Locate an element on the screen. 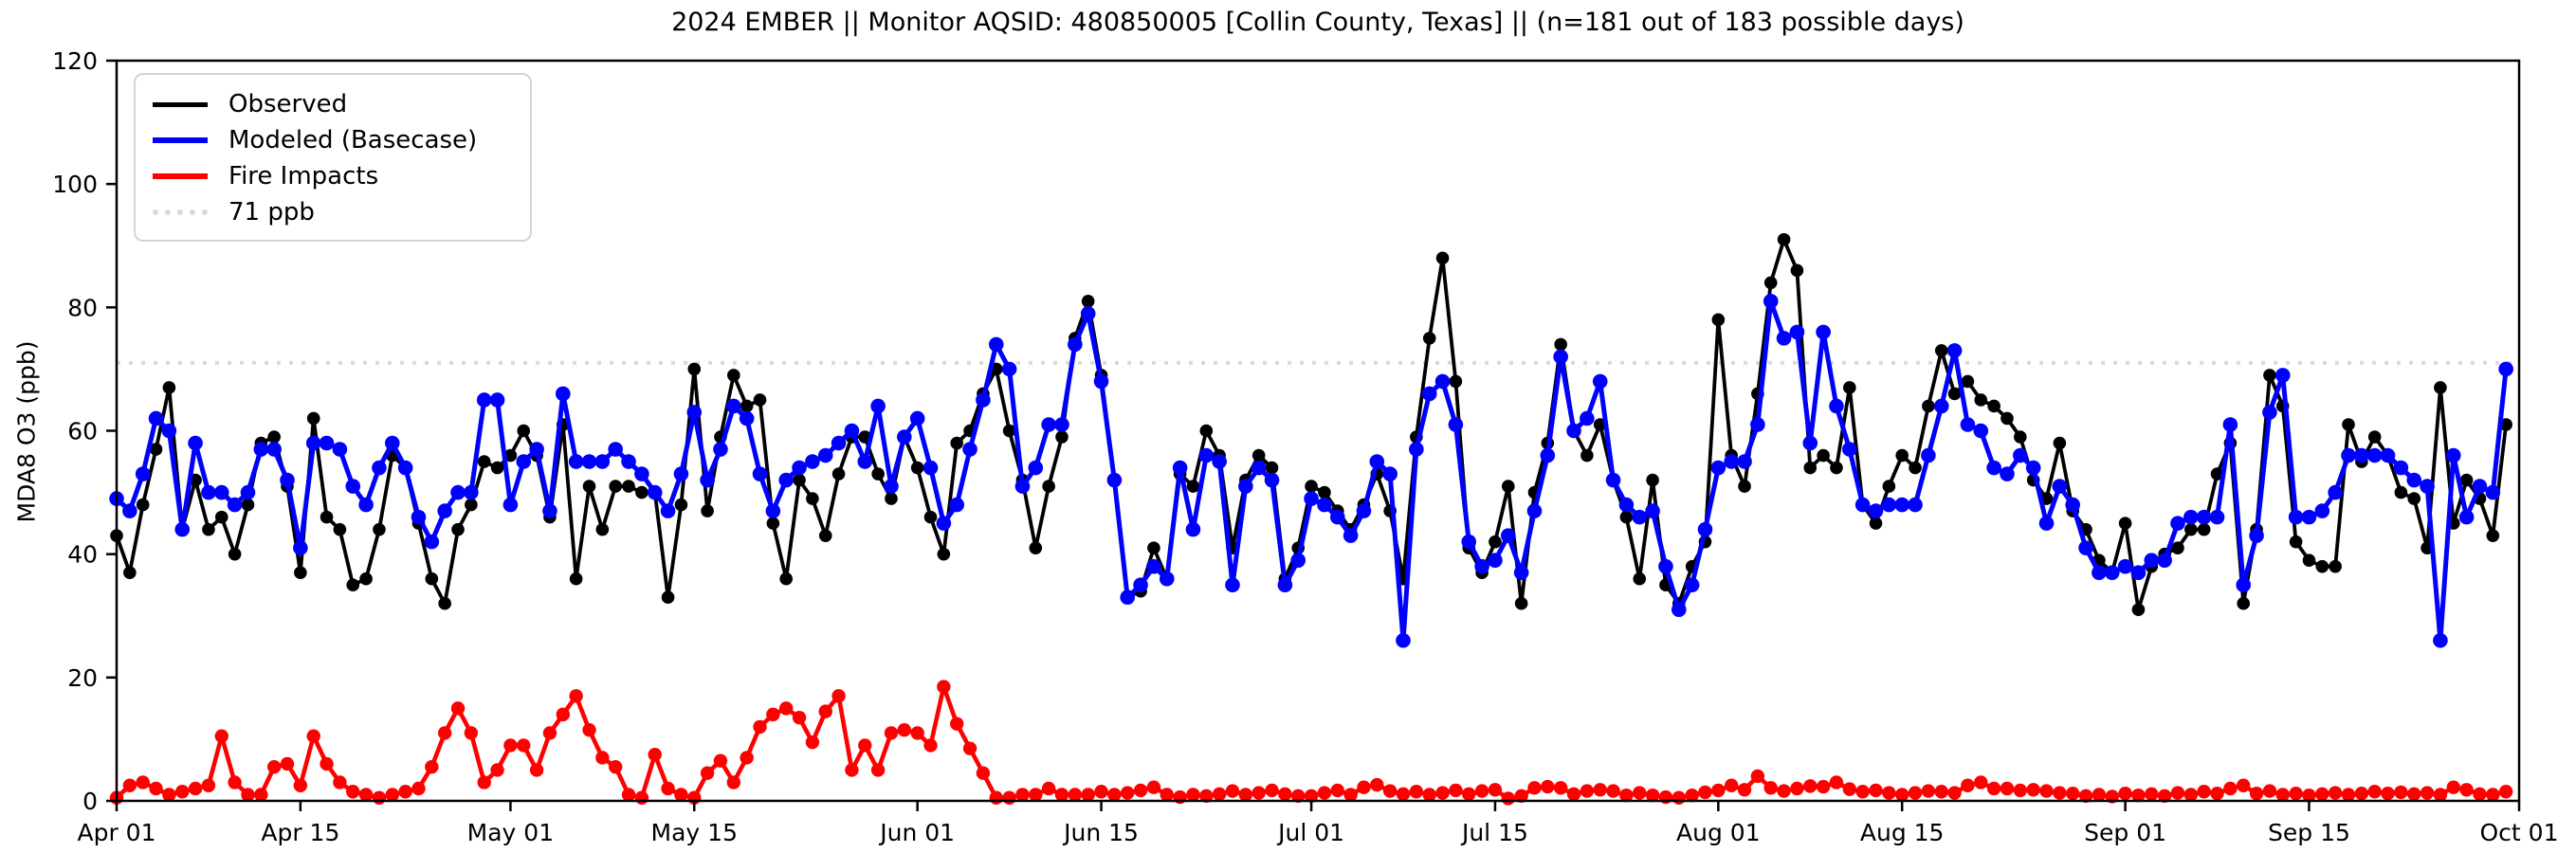 The width and height of the screenshot is (2576, 853). x-tick-label: Sep 01 is located at coordinates (2125, 832).